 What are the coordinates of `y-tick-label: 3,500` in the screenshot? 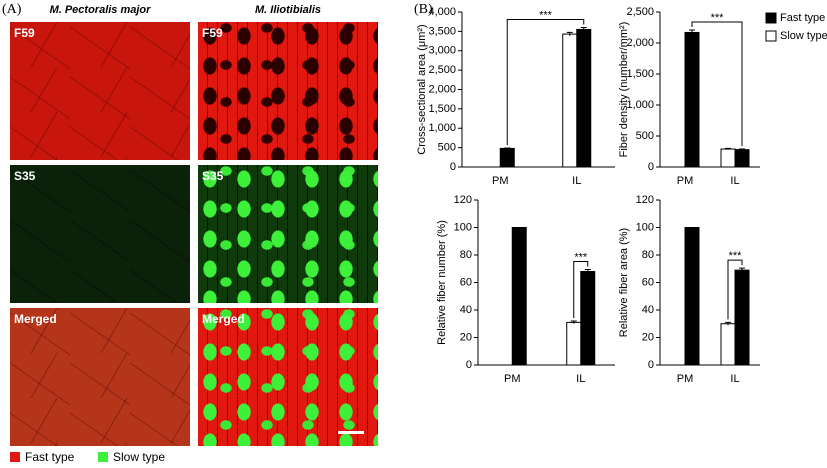 It's located at (442, 31).